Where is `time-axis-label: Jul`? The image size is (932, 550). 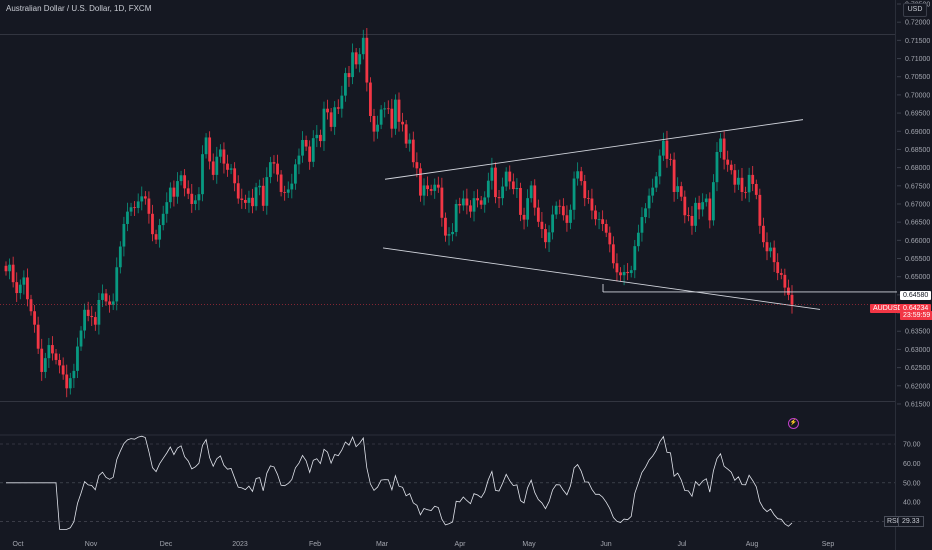 time-axis-label: Jul is located at coordinates (682, 544).